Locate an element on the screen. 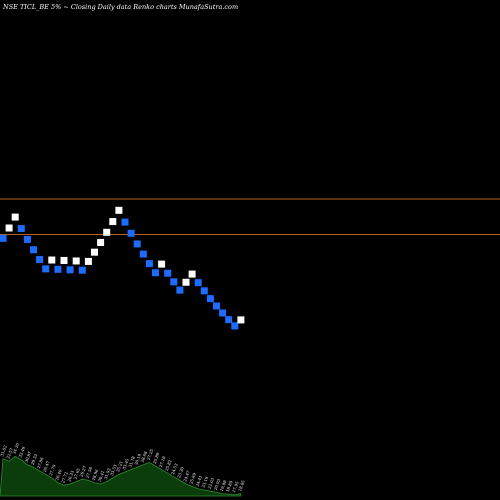 The image size is (500, 500). brick-close-label-29: 24.53 is located at coordinates (174, 468).